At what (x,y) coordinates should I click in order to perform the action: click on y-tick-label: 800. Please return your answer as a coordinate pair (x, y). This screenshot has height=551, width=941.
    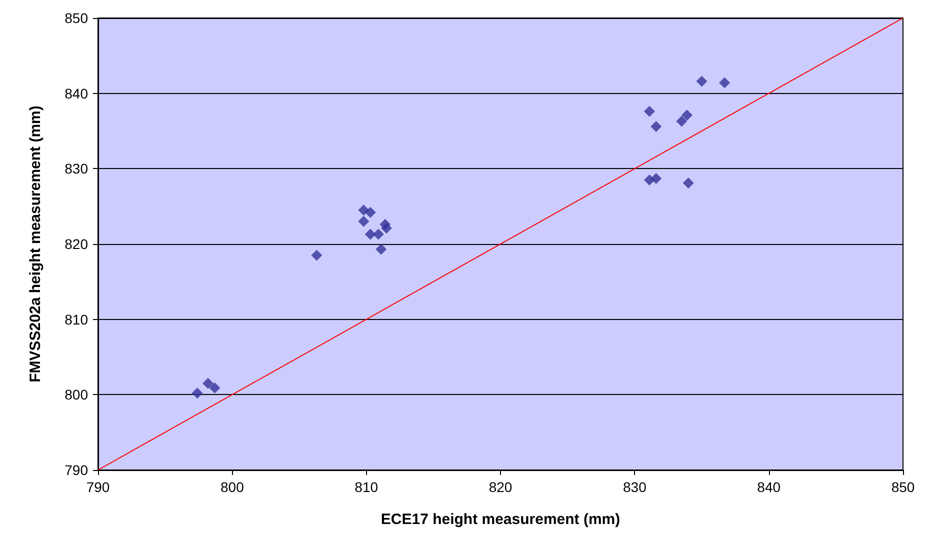
    Looking at the image, I should click on (76, 394).